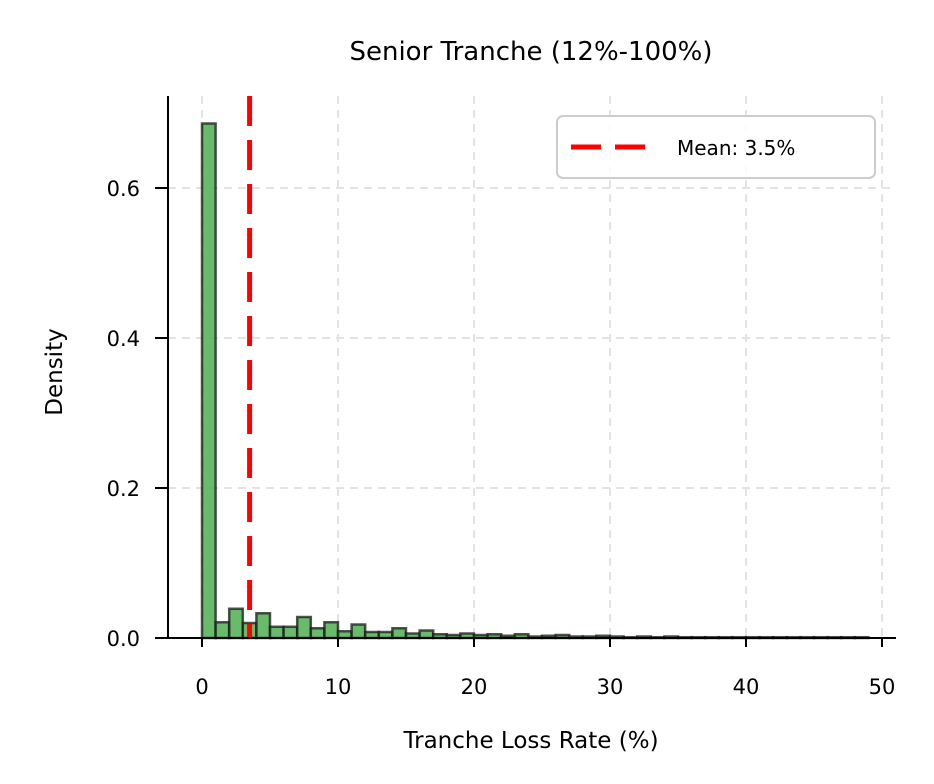  I want to click on y-tick-label: 0.4, so click(123, 339).